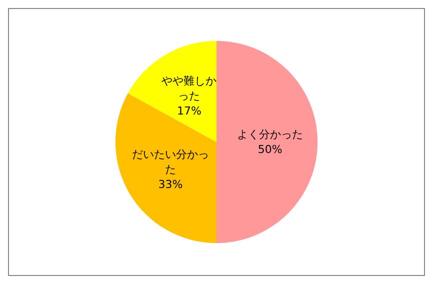 This screenshot has width=433, height=284. What do you see at coordinates (170, 184) in the screenshot?
I see `data-label: 33%` at bounding box center [170, 184].